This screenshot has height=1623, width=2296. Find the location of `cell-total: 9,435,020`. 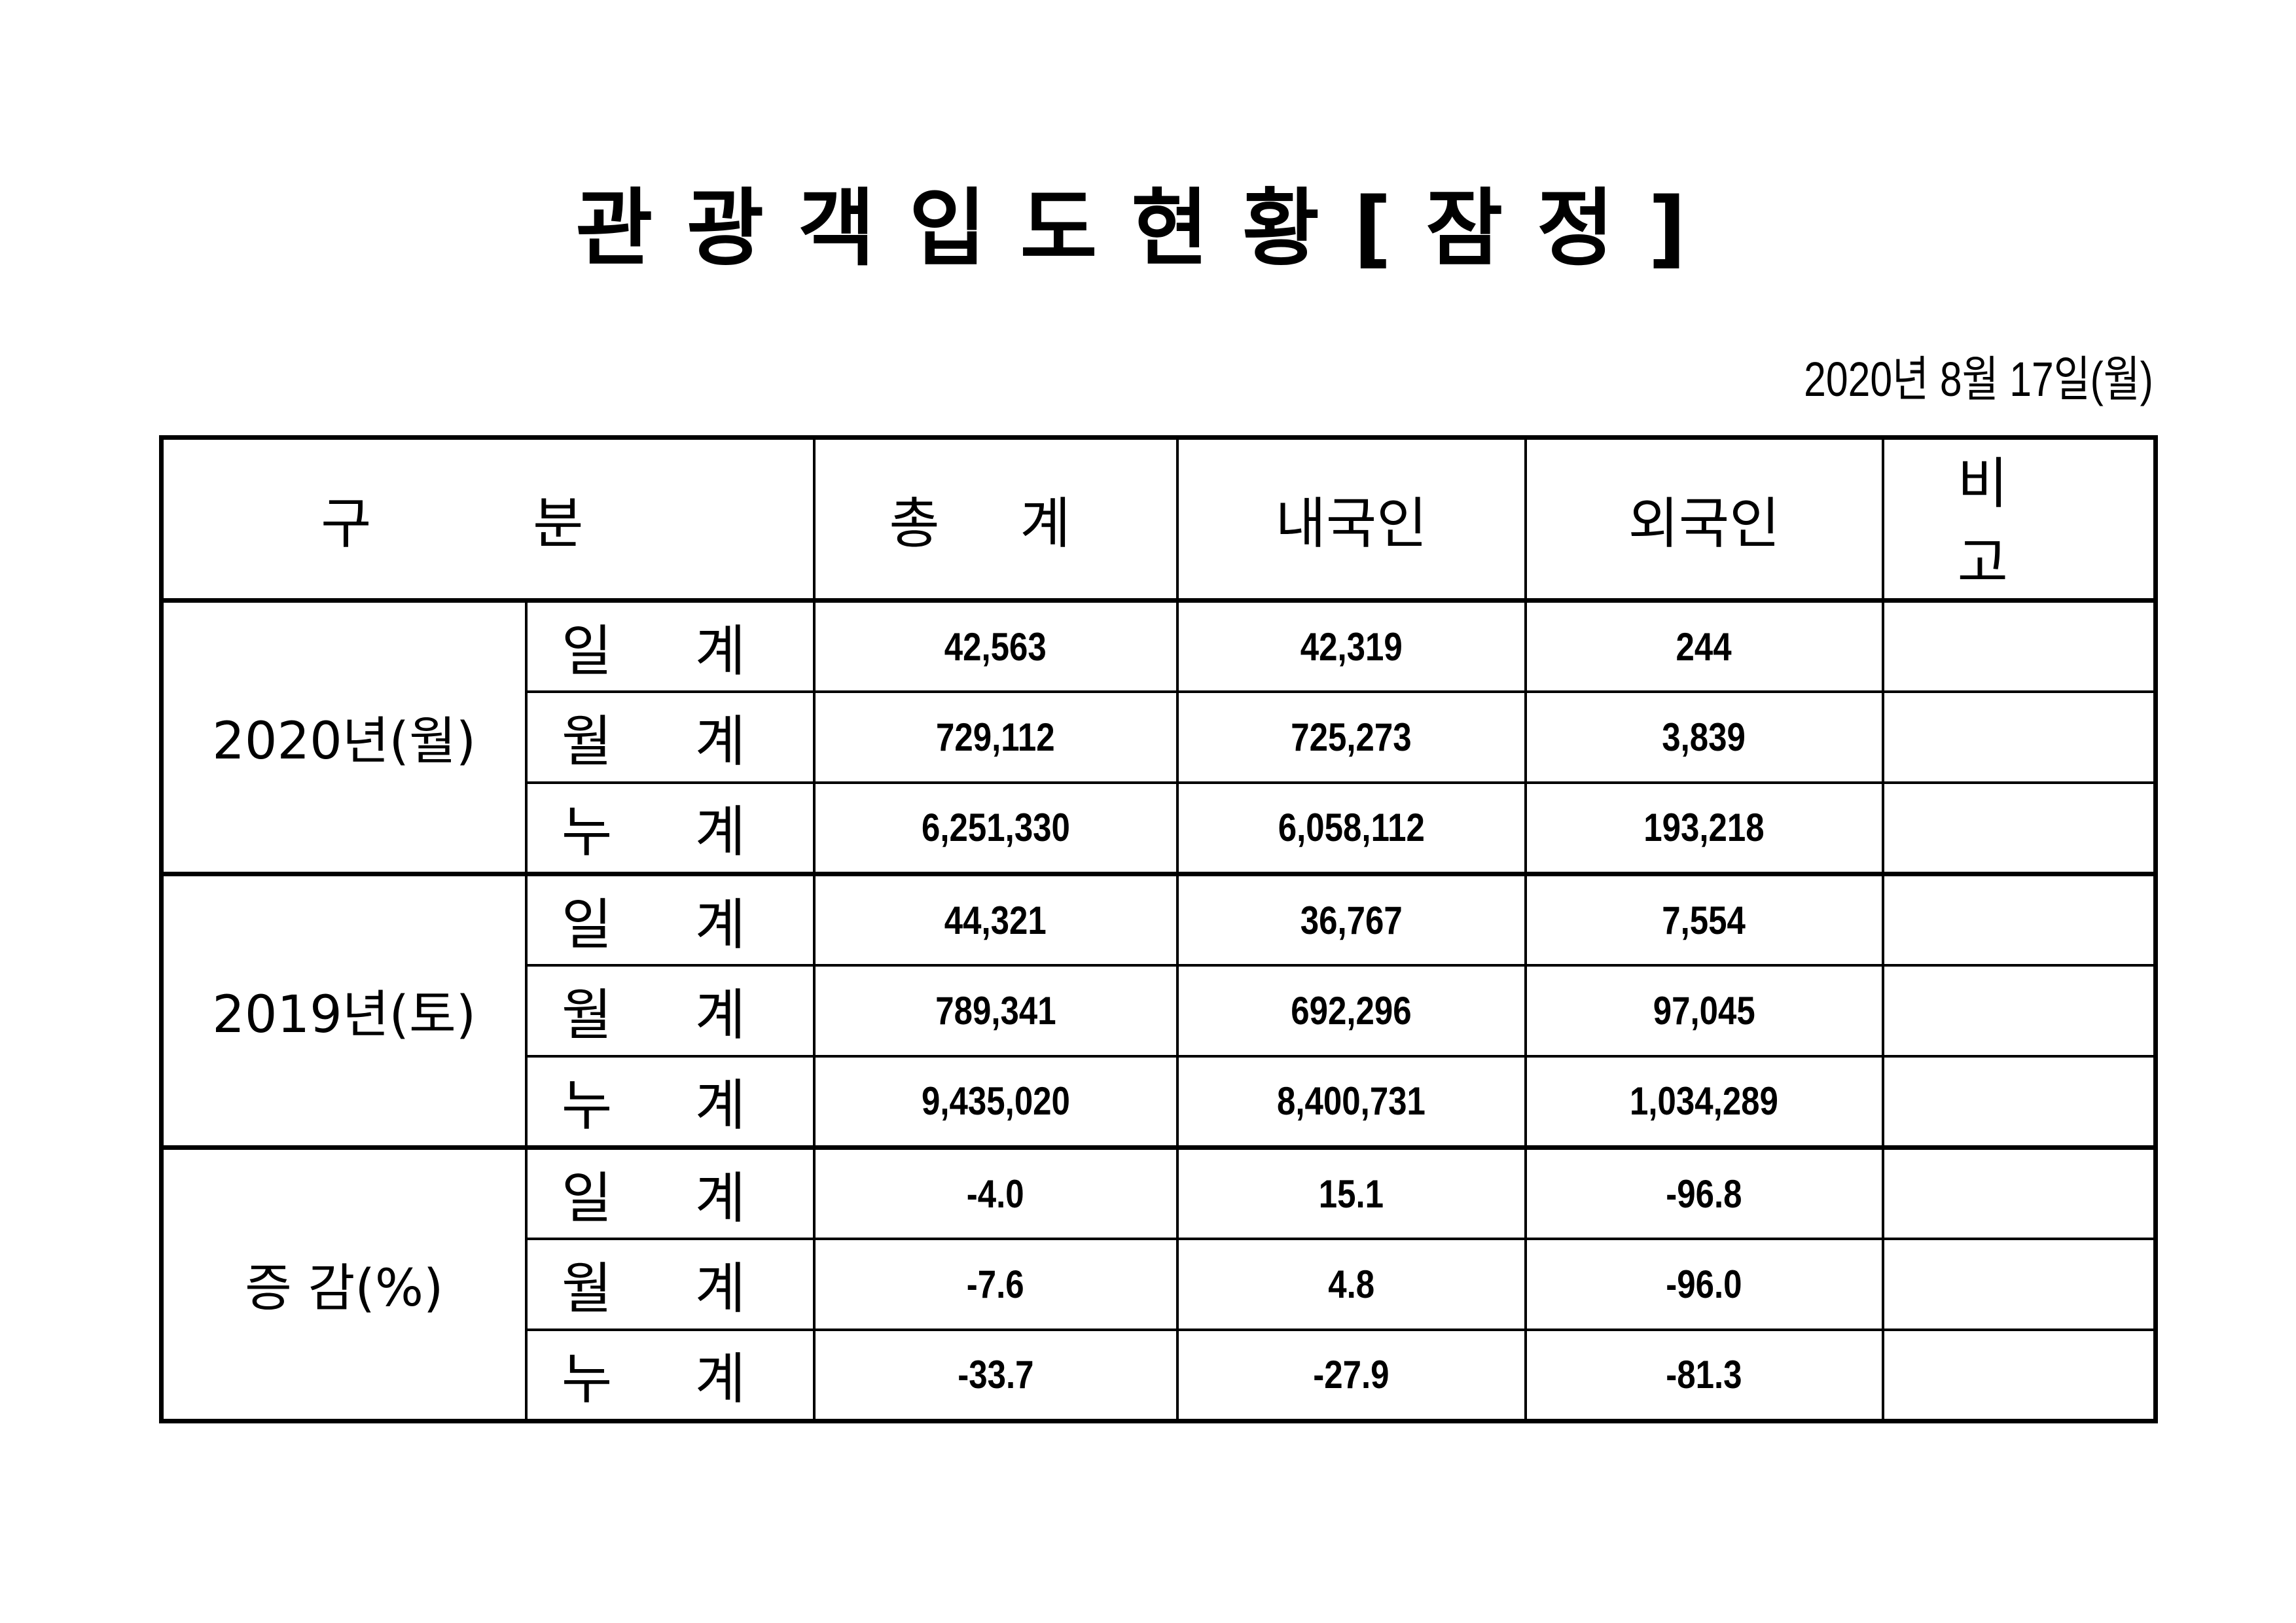

cell-total: 9,435,020 is located at coordinates (995, 1101).